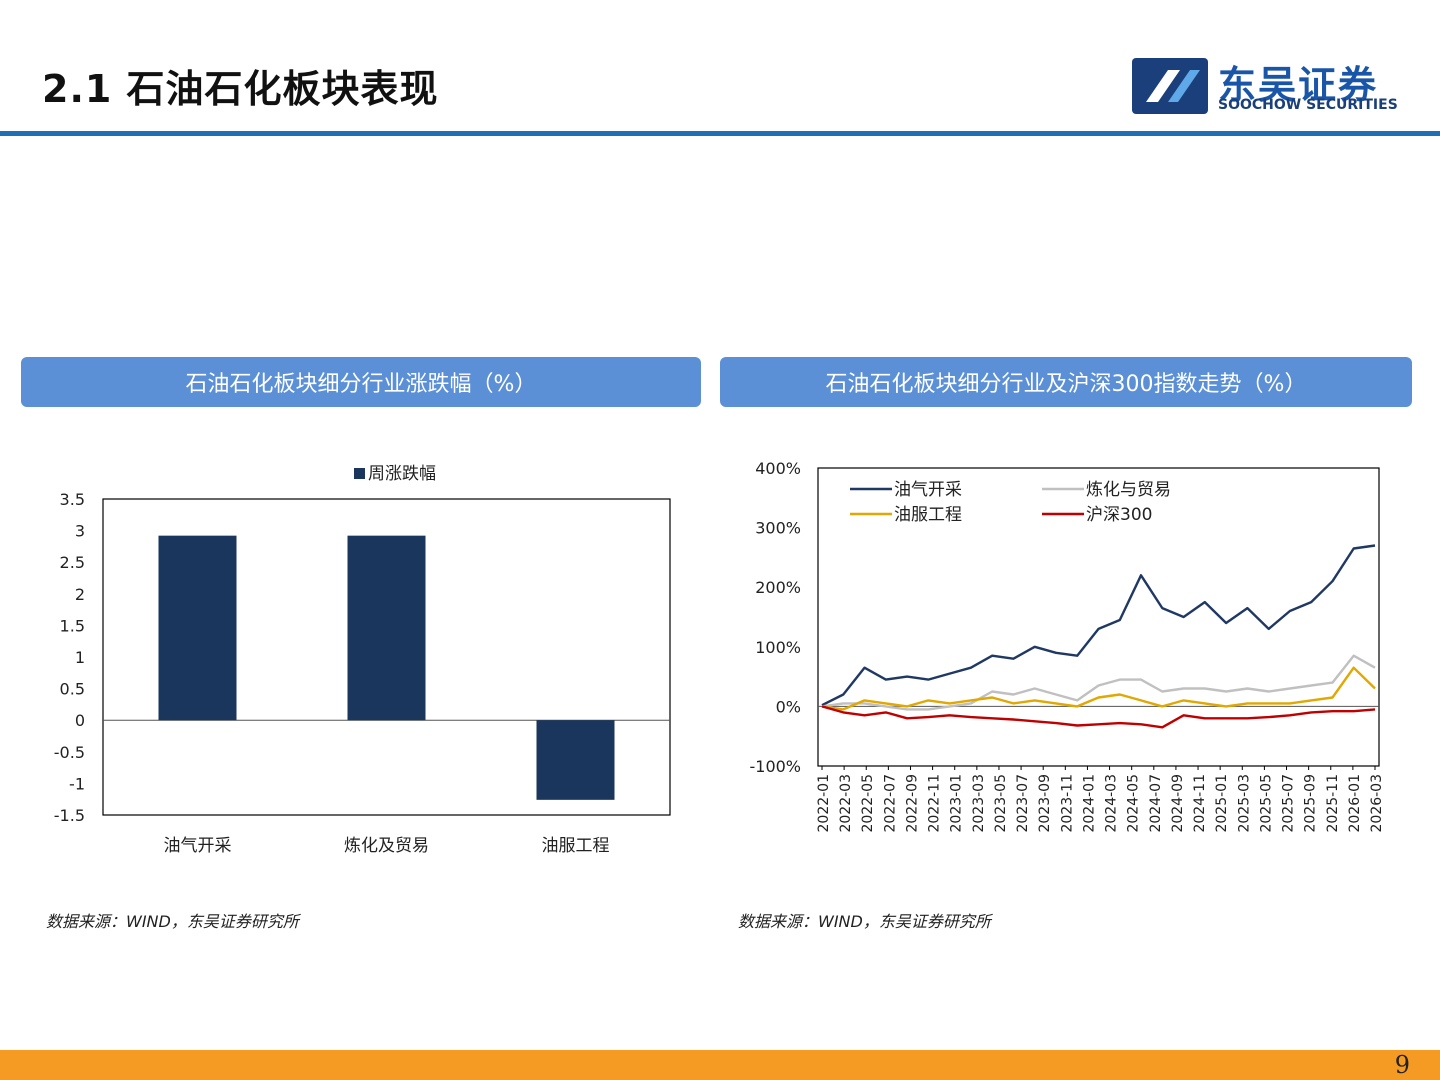  I want to click on y-tick-label: 3.5, so click(72, 499).